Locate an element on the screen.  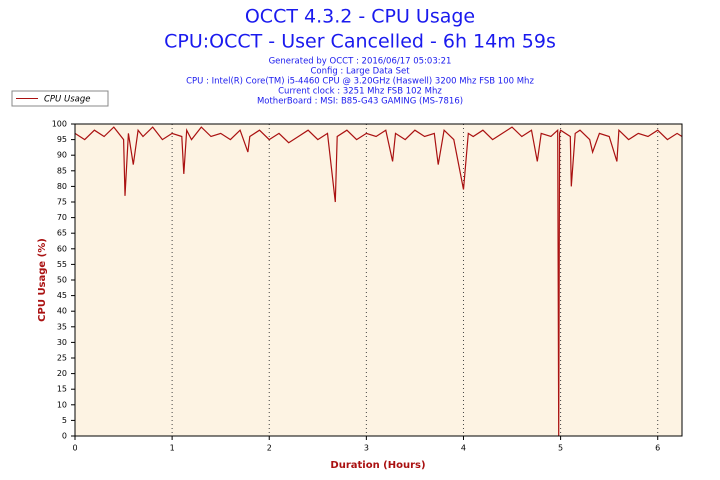
y-tick-label: 90 is located at coordinates (62, 155).